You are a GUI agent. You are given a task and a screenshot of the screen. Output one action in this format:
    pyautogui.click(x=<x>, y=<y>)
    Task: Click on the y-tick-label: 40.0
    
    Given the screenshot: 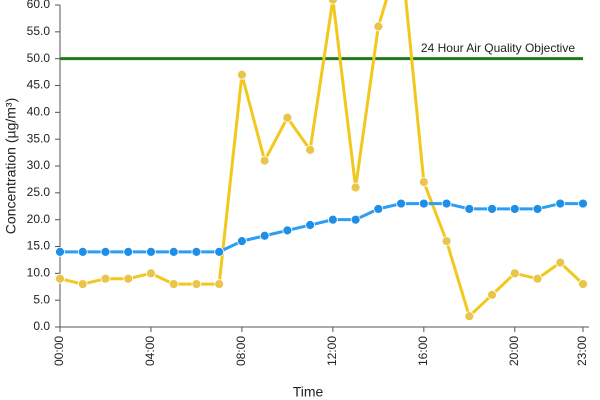 What is the action you would take?
    pyautogui.click(x=39, y=112)
    